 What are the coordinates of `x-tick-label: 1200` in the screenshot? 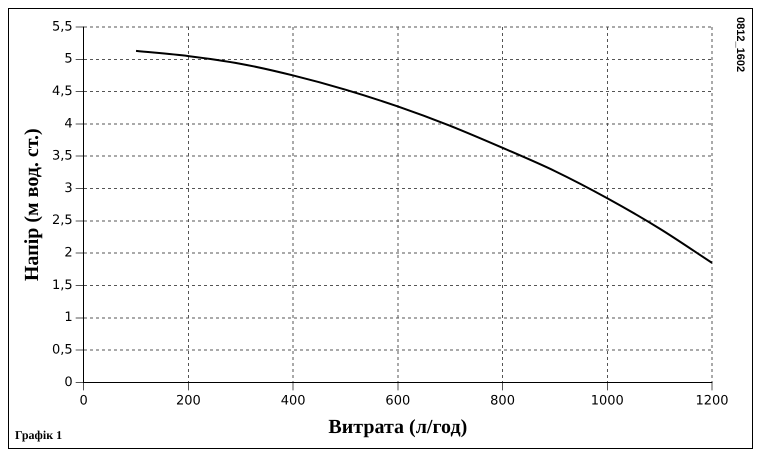 It's located at (712, 401).